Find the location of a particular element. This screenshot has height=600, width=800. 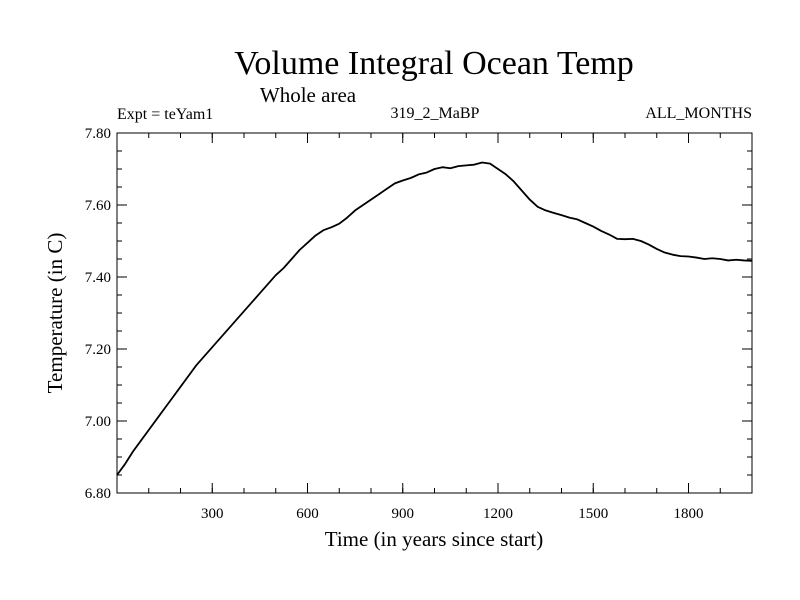

annotation-run: 319_2_MaBP is located at coordinates (435, 113).